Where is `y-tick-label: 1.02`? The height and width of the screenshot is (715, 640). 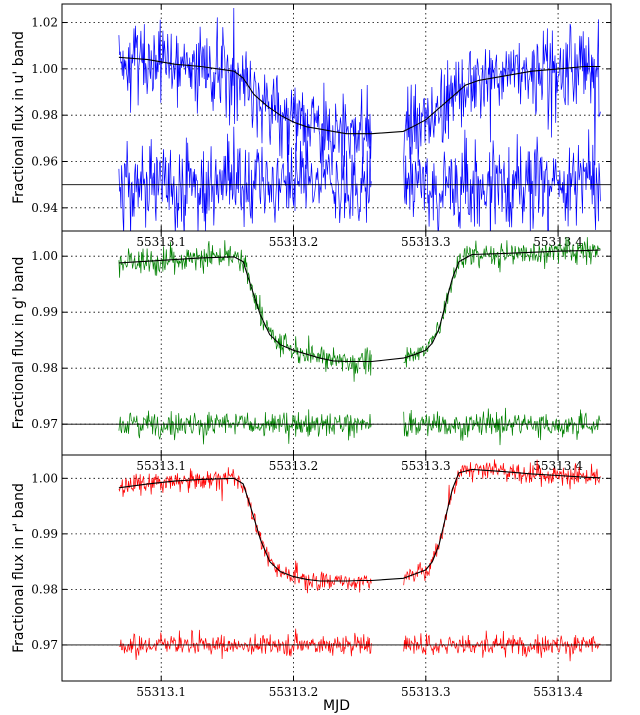
y-tick-label: 1.02 is located at coordinates (44, 23).